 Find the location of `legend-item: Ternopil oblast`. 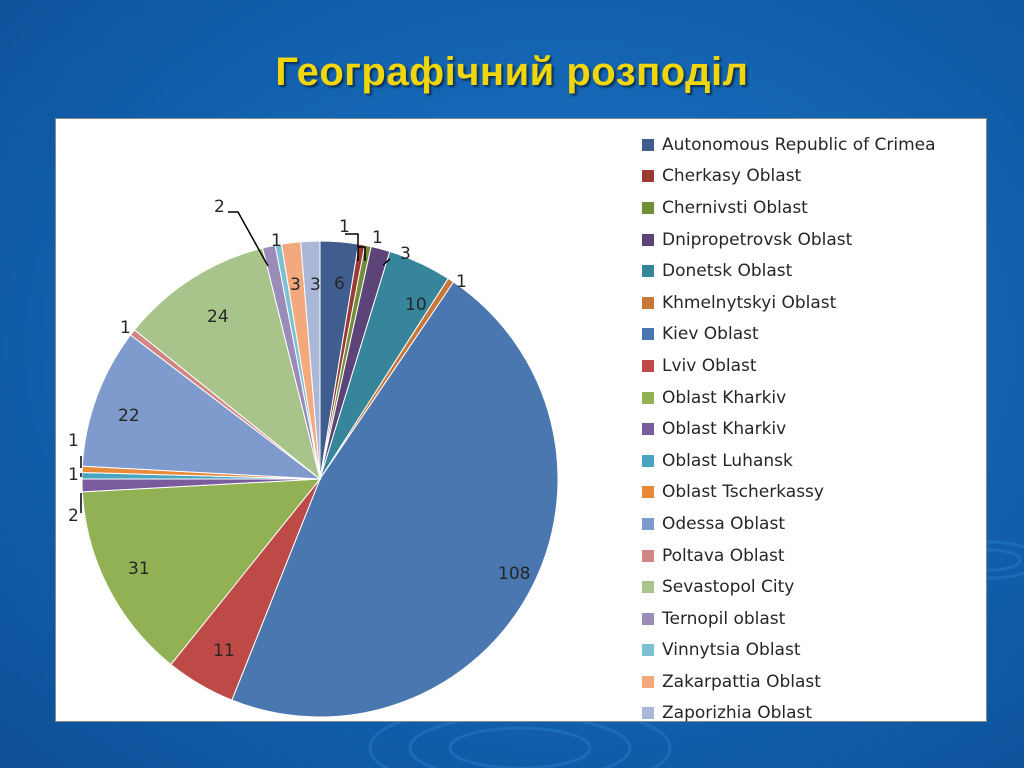

legend-item: Ternopil oblast is located at coordinates (812, 619).